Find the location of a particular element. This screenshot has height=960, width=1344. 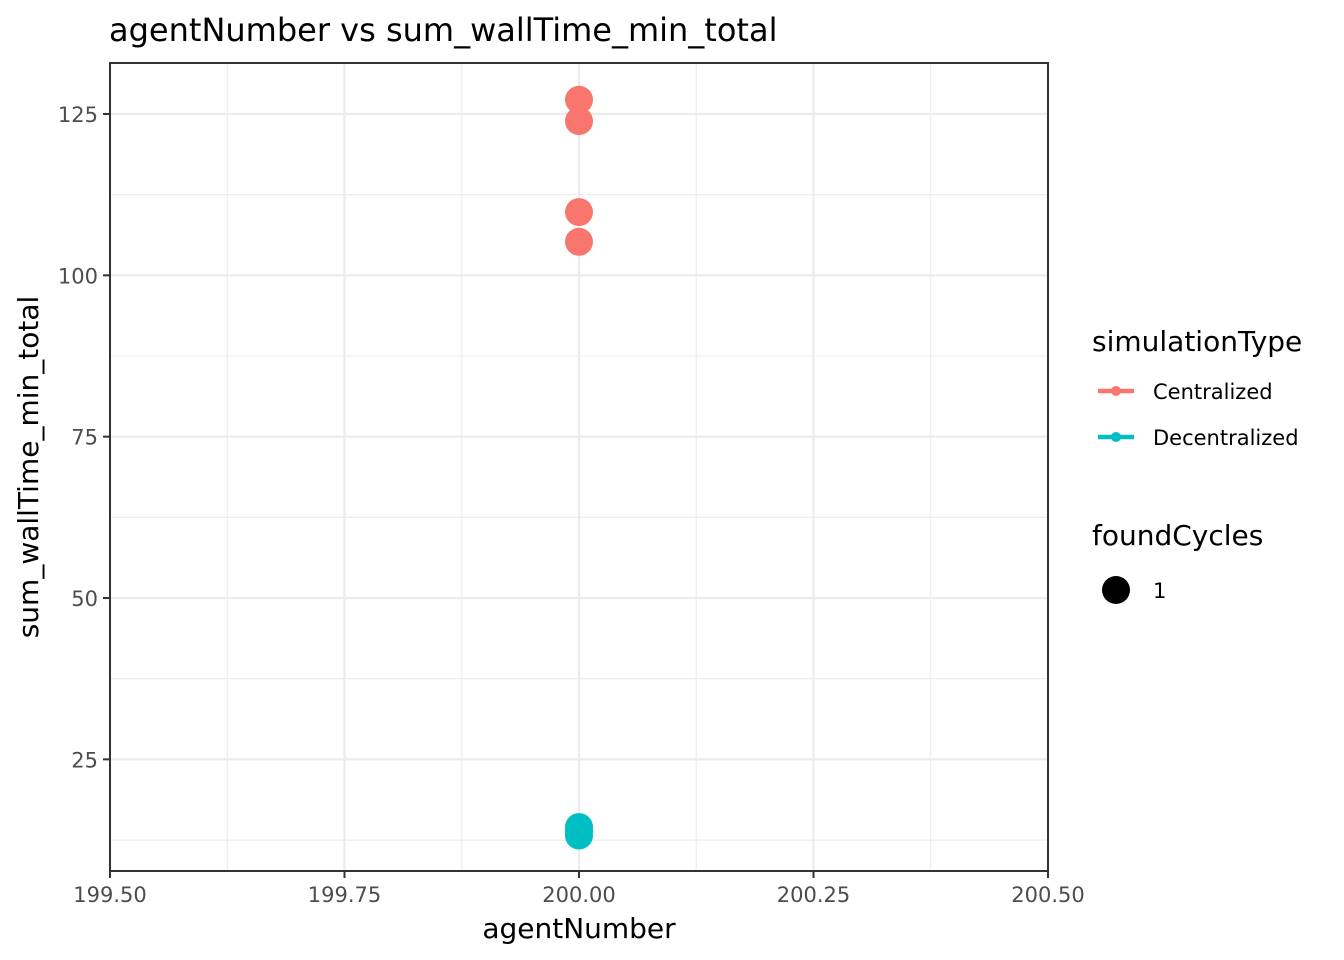

x-axis-ticks: 199.50 199.75 200.00 200.25 200.50 is located at coordinates (579, 889).